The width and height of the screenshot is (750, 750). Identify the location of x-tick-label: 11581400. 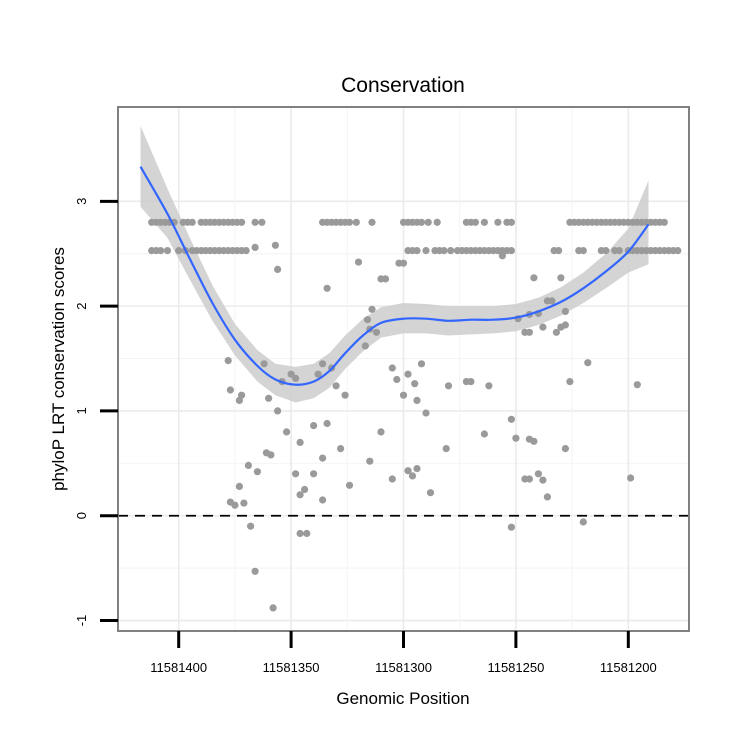
(178, 667).